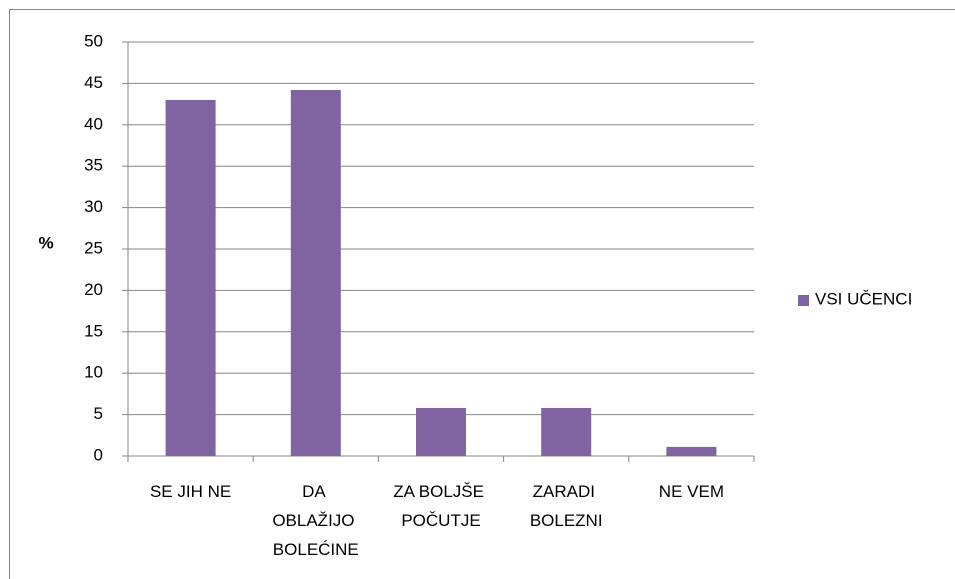 This screenshot has height=579, width=955. What do you see at coordinates (803, 300) in the screenshot?
I see `legend-swatch` at bounding box center [803, 300].